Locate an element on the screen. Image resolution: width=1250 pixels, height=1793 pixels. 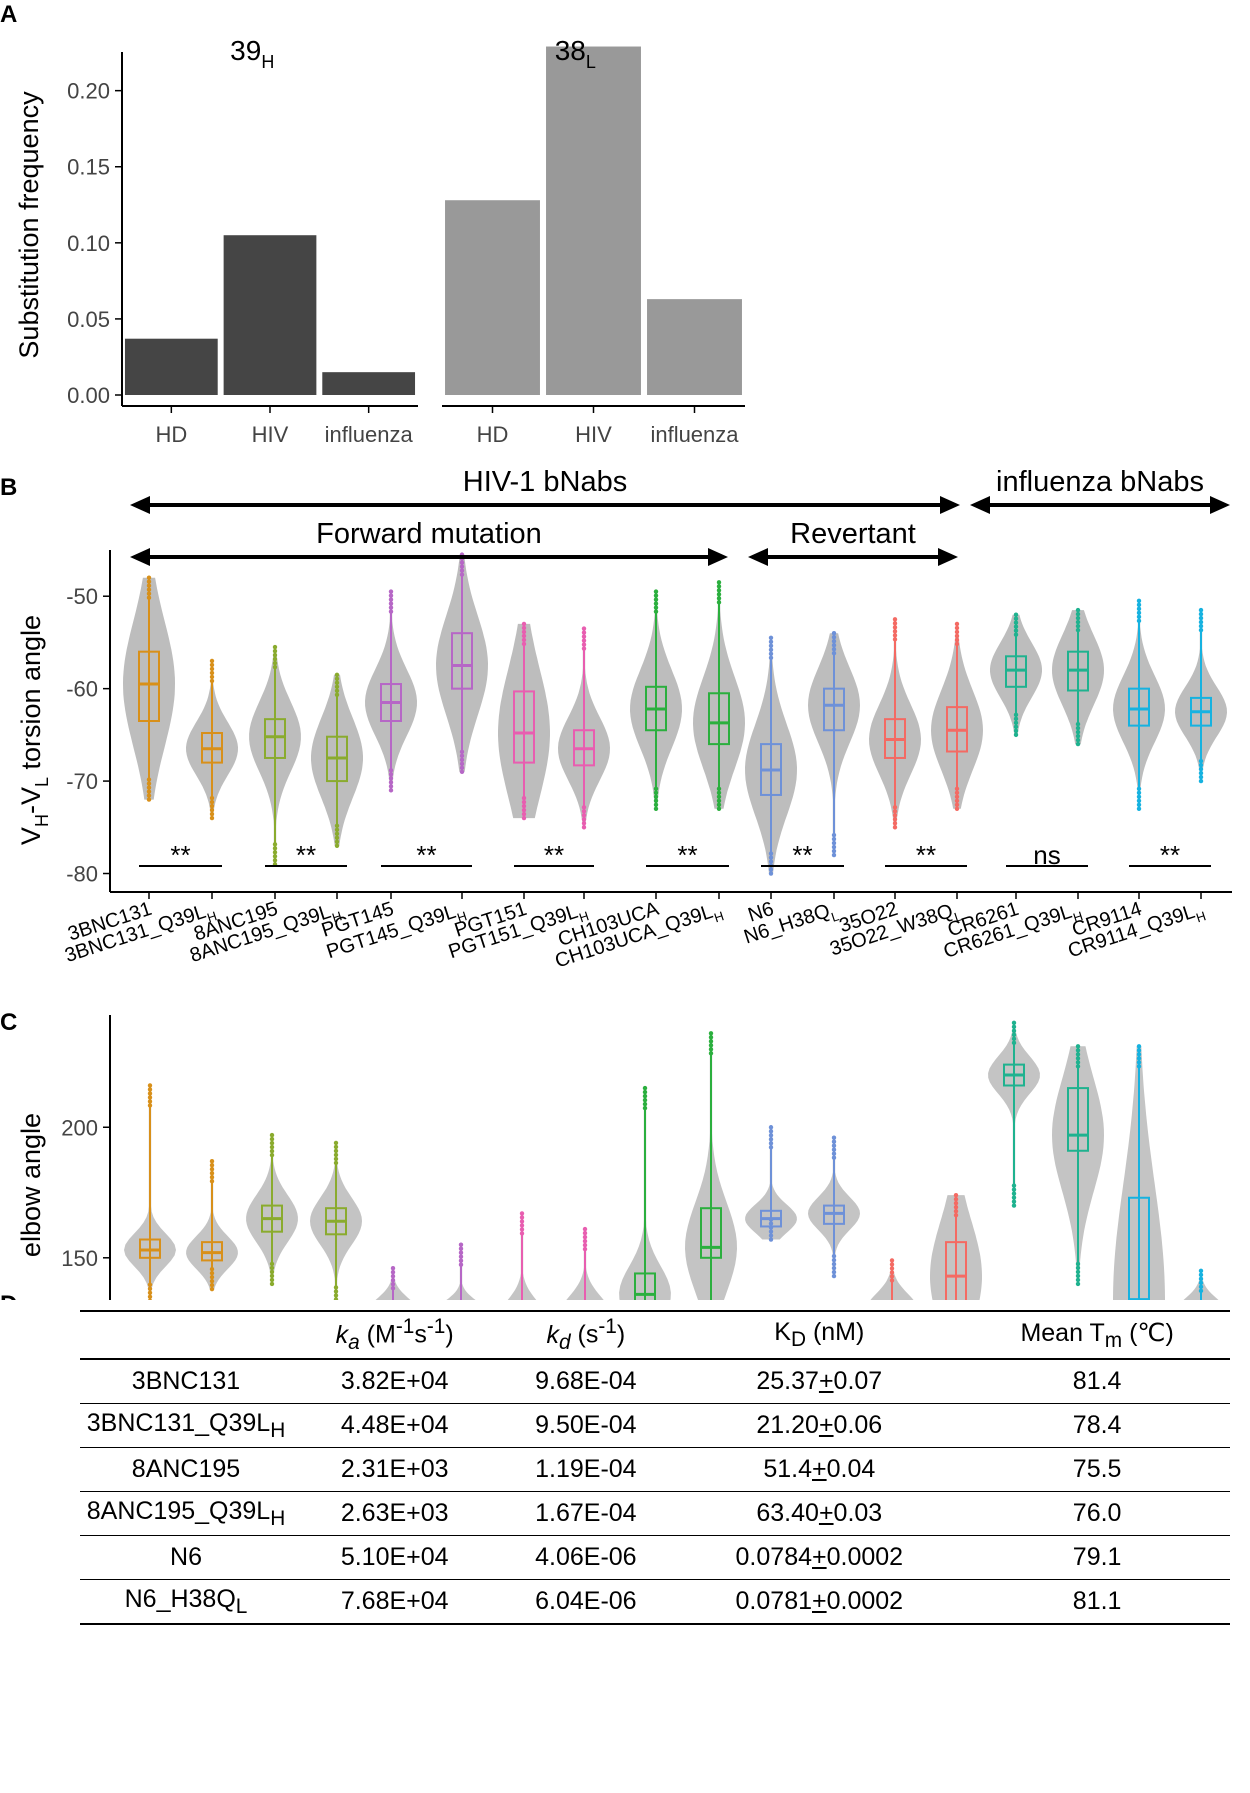
y-tick-label: -60 is located at coordinates (82, 689).